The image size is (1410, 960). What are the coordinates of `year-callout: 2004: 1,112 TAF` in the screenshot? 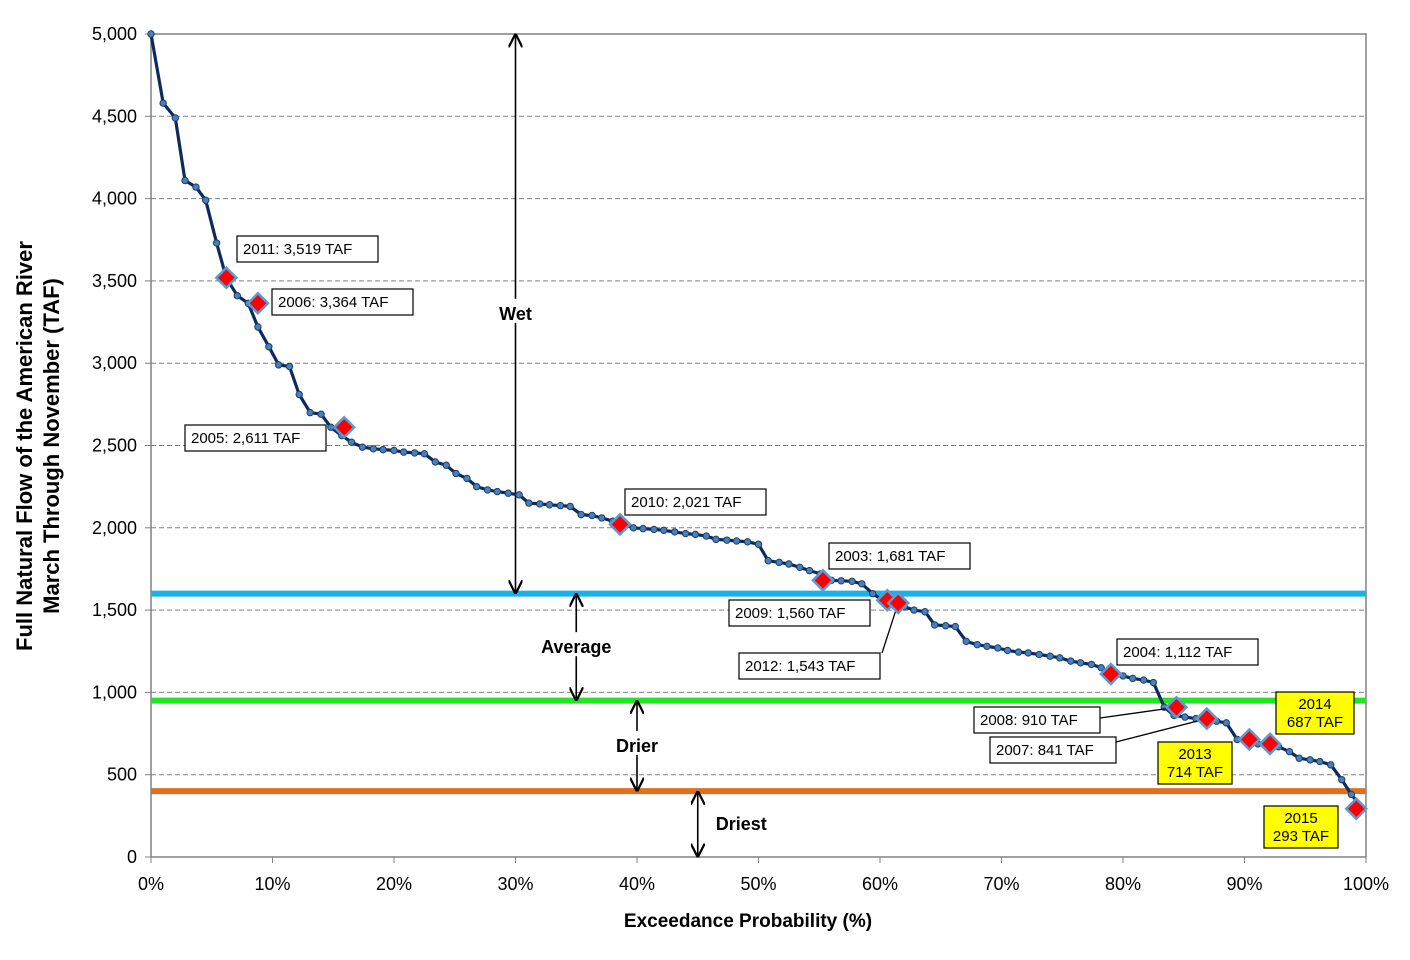 It's located at (1179, 662).